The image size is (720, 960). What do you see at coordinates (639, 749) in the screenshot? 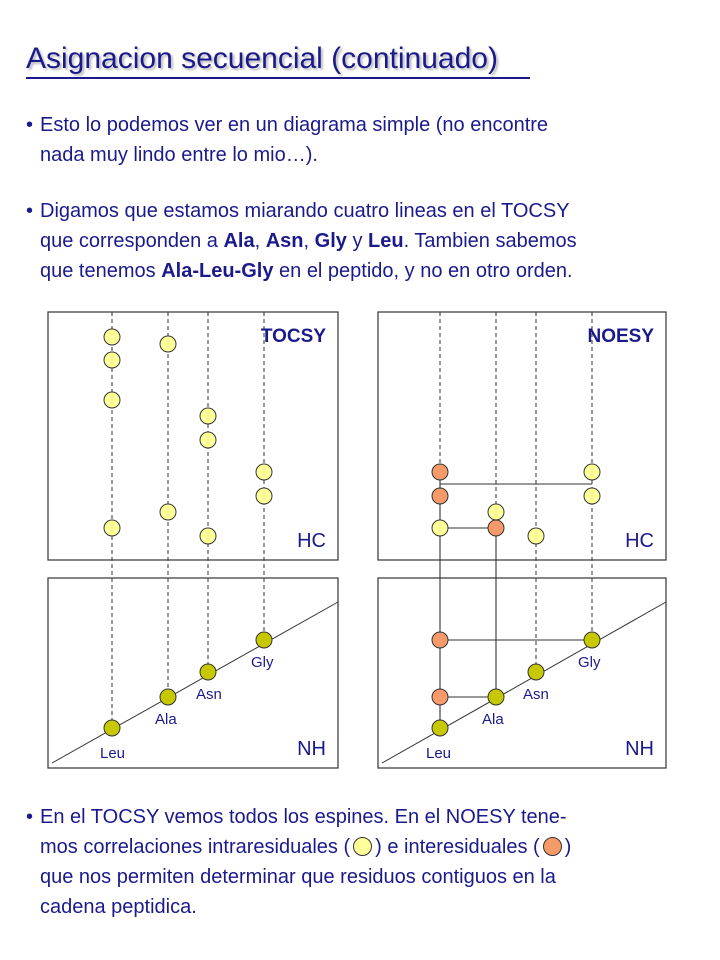
I see `noesy-nh-label: NH` at bounding box center [639, 749].